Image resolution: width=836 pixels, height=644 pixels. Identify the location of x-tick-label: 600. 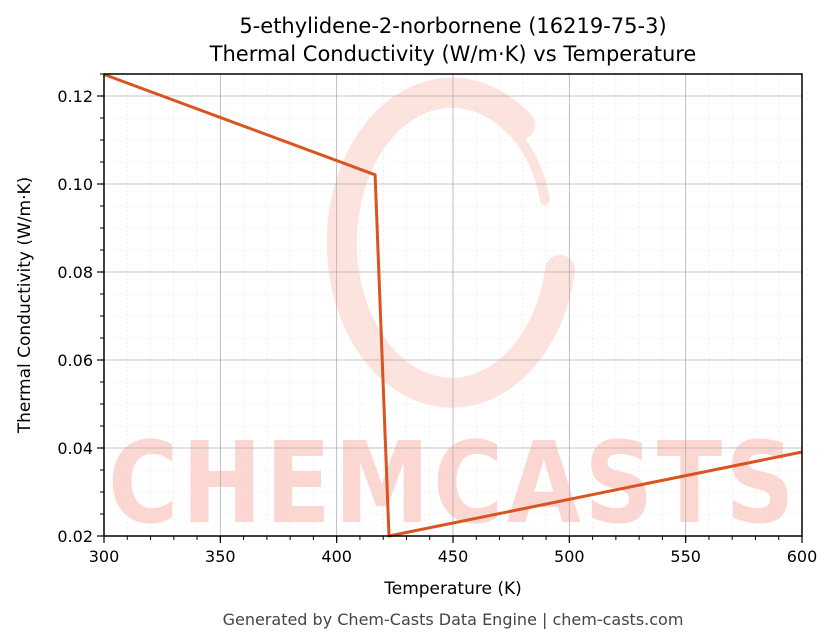
(802, 556).